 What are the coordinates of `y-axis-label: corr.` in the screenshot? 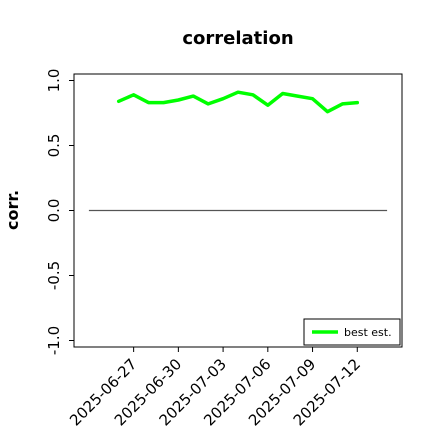 It's located at (12, 210).